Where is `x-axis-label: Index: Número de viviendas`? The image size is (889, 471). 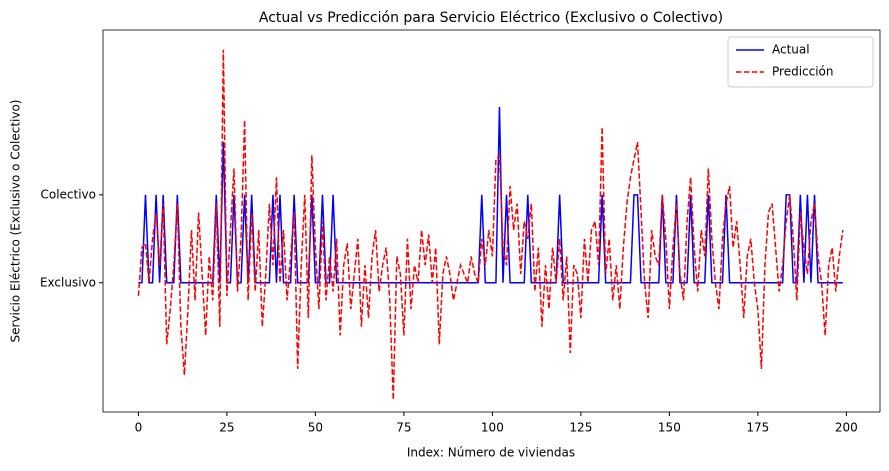 x-axis-label: Index: Número de viviendas is located at coordinates (491, 453).